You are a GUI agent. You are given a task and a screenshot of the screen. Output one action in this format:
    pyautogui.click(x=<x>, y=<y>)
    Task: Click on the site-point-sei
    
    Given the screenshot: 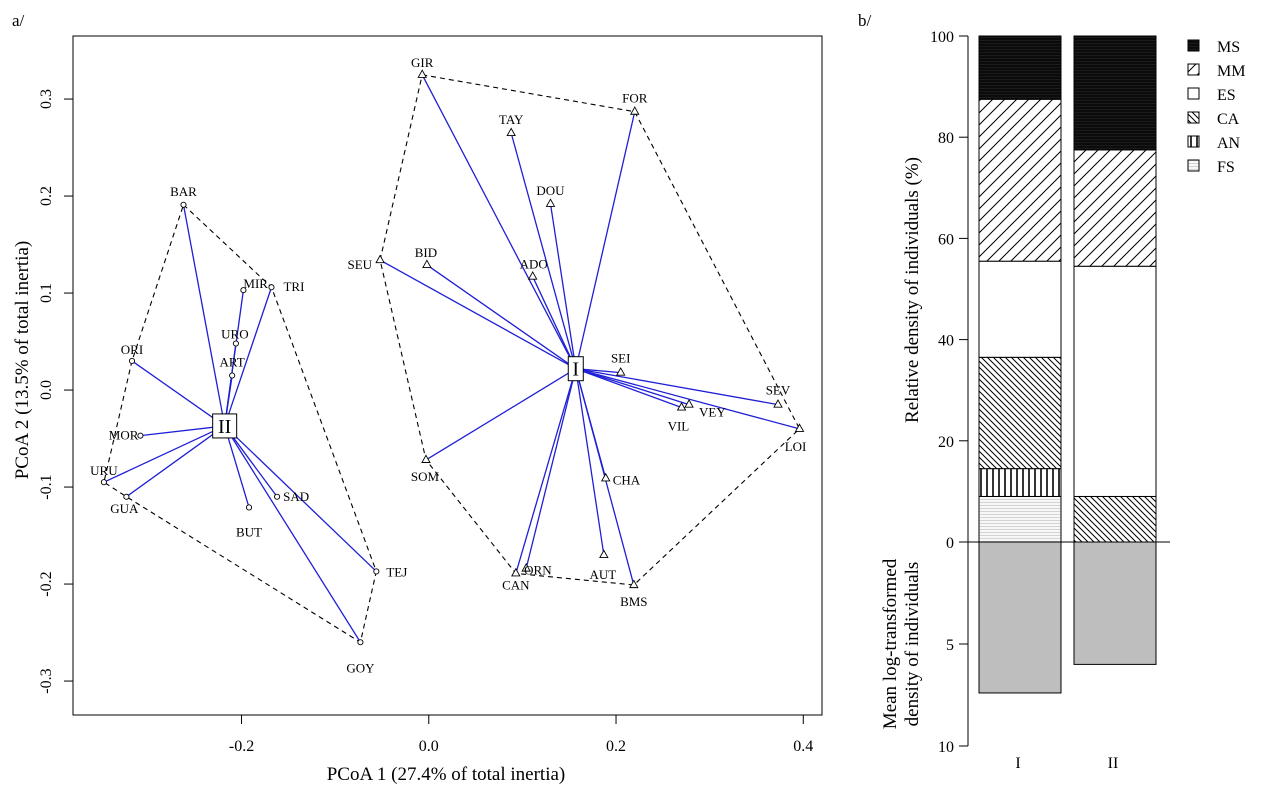 What is the action you would take?
    pyautogui.click(x=620, y=371)
    